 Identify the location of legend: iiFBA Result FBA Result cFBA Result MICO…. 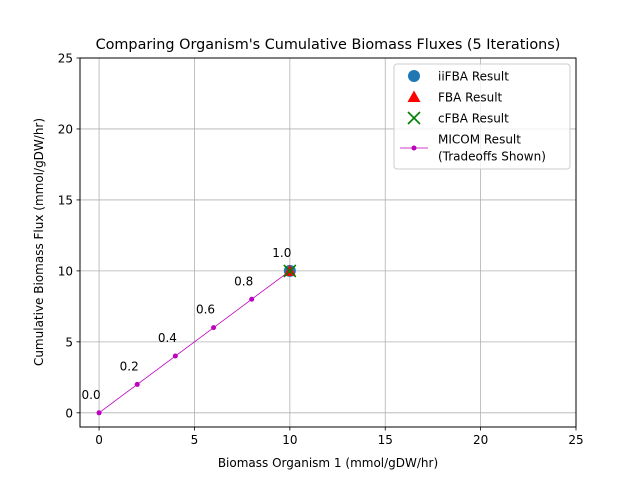
(482, 116).